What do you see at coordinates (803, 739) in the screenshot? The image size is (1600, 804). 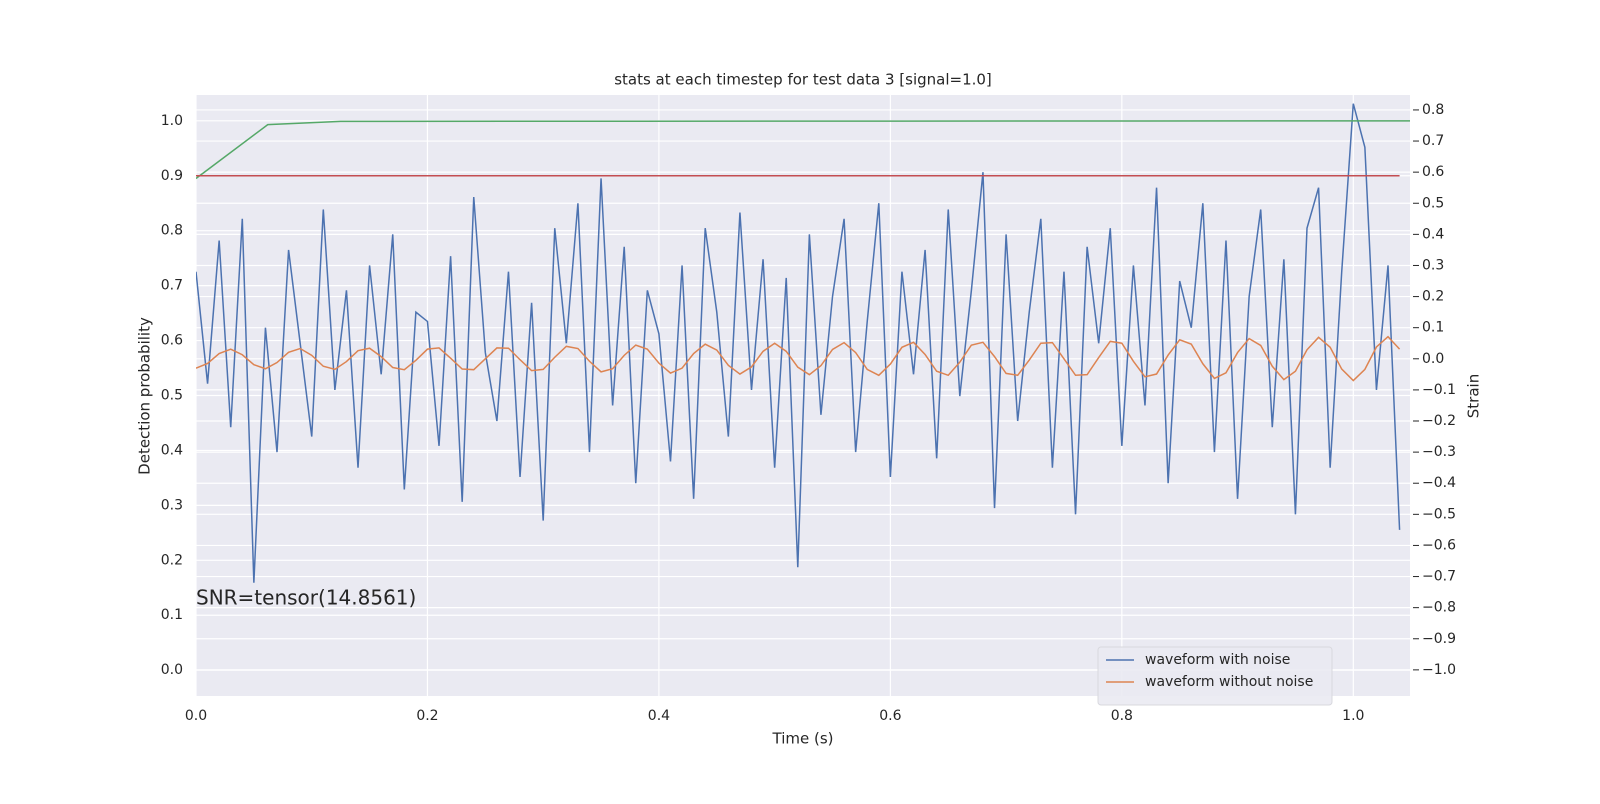 I see `x-axis-label: Time (s)` at bounding box center [803, 739].